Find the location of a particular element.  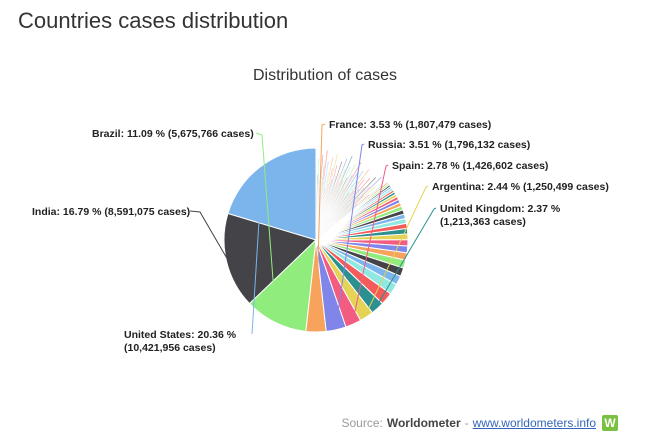

label-connector-france is located at coordinates (320, 227).